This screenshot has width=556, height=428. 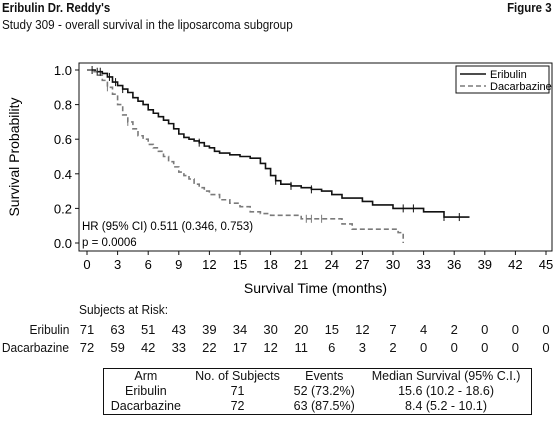 I want to click on risk-count: 72, so click(x=87, y=347).